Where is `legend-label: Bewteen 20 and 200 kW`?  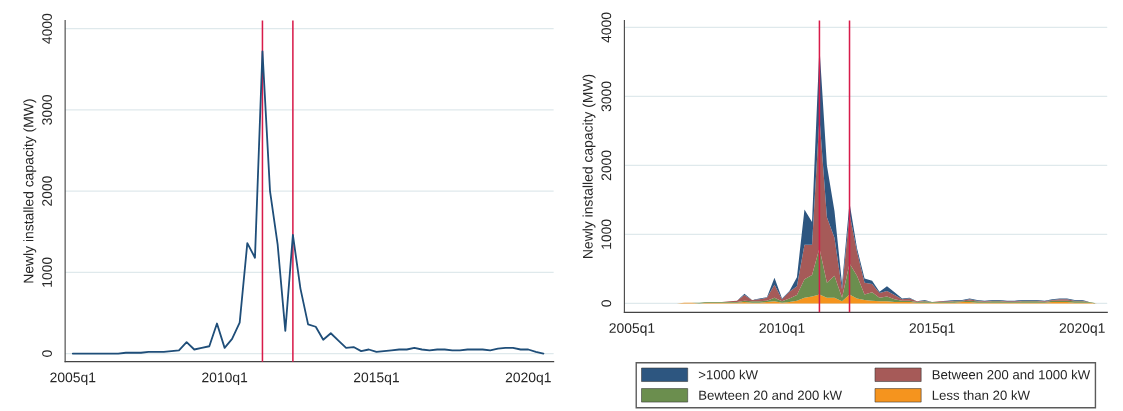
legend-label: Bewteen 20 and 200 kW is located at coordinates (770, 395).